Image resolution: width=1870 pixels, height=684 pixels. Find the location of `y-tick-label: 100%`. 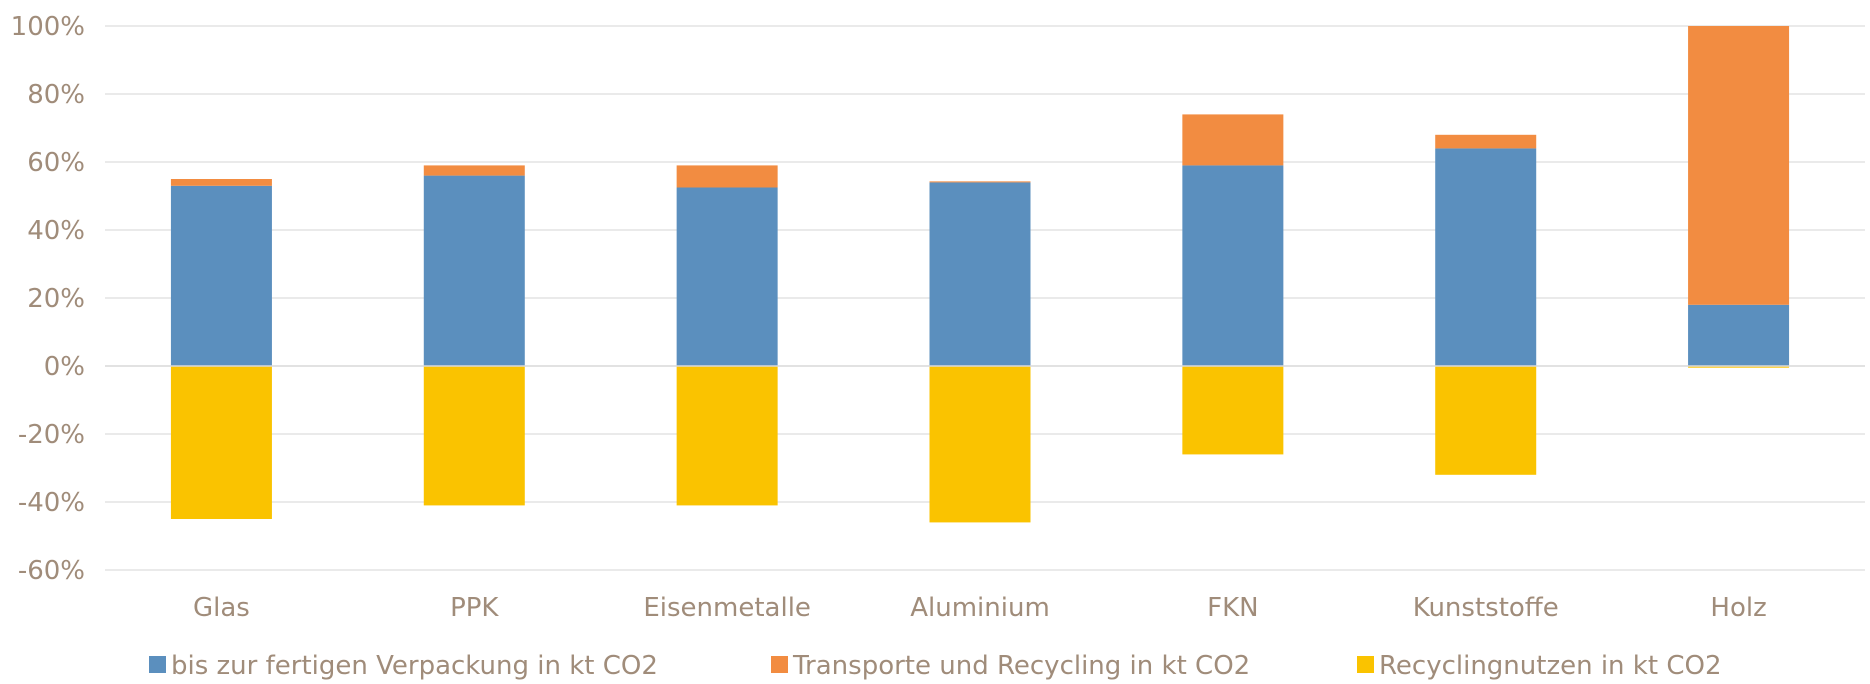

y-tick-label: 100% is located at coordinates (48, 27).